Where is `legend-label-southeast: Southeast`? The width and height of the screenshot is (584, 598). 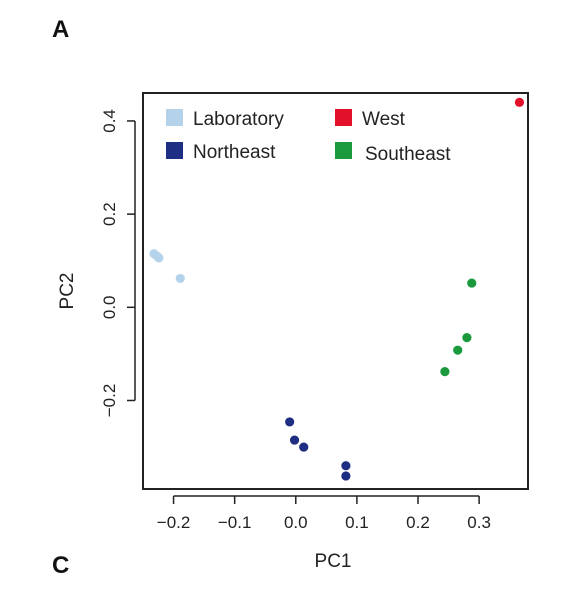 legend-label-southeast: Southeast is located at coordinates (408, 154).